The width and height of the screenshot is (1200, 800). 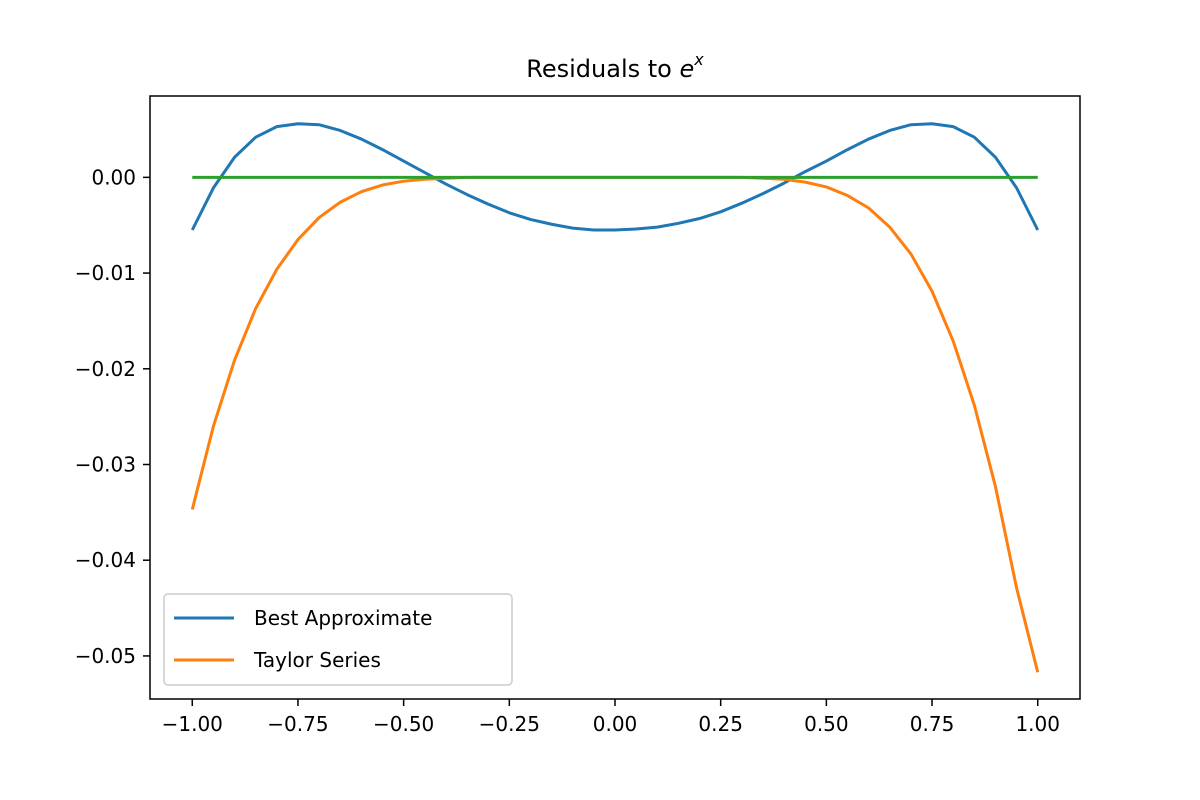 I want to click on x-tick-label: −0.75, so click(x=297, y=724).